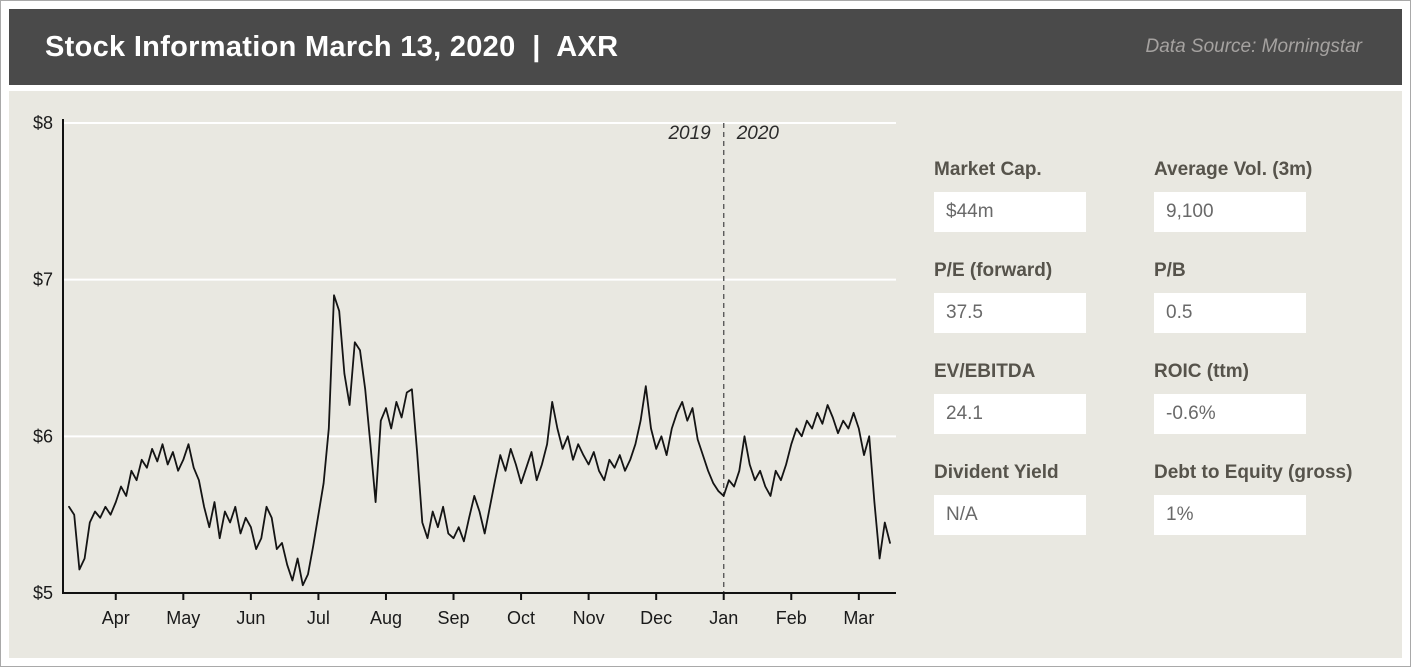  Describe the element at coordinates (1233, 169) in the screenshot. I see `stat-average-volume-label: Average Vol. (3m)` at that location.